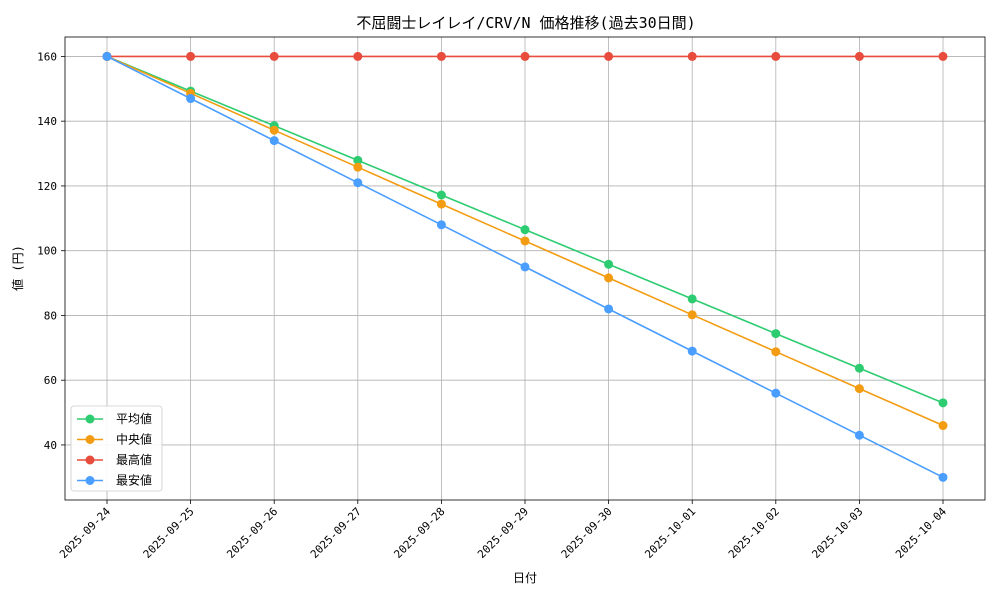  Describe the element at coordinates (336, 533) in the screenshot. I see `x-tick-label: 2025-09-27` at that location.